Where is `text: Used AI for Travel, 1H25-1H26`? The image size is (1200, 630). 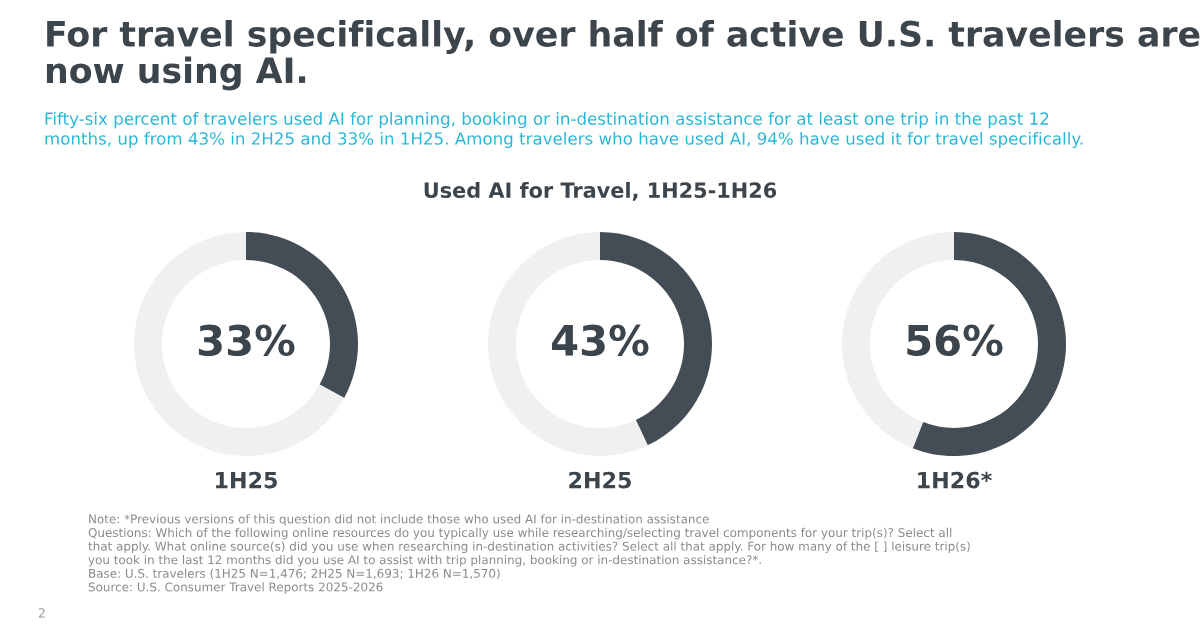
text: Used AI for Travel, 1H25-1H26 is located at coordinates (600, 191).